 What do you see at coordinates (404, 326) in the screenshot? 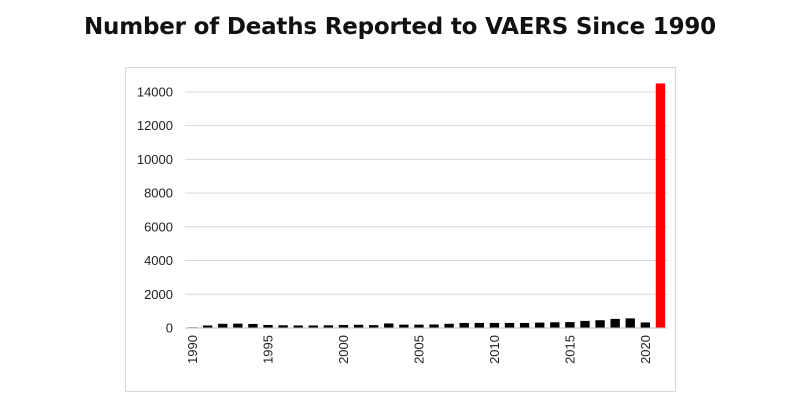
I see `bar-2004` at bounding box center [404, 326].